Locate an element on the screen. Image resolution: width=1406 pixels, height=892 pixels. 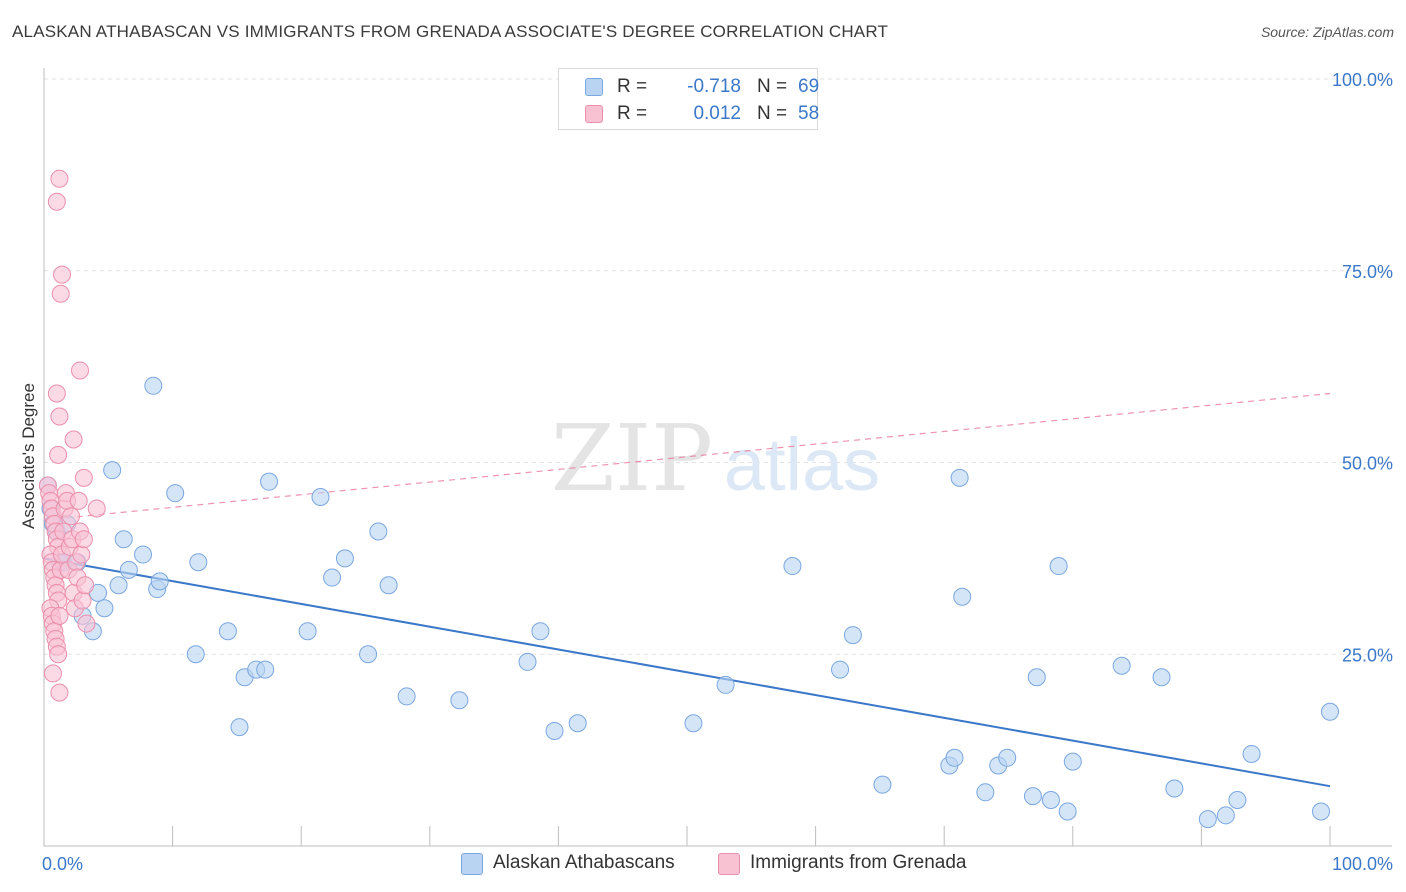
legend-swatch-grenada is located at coordinates (594, 114).